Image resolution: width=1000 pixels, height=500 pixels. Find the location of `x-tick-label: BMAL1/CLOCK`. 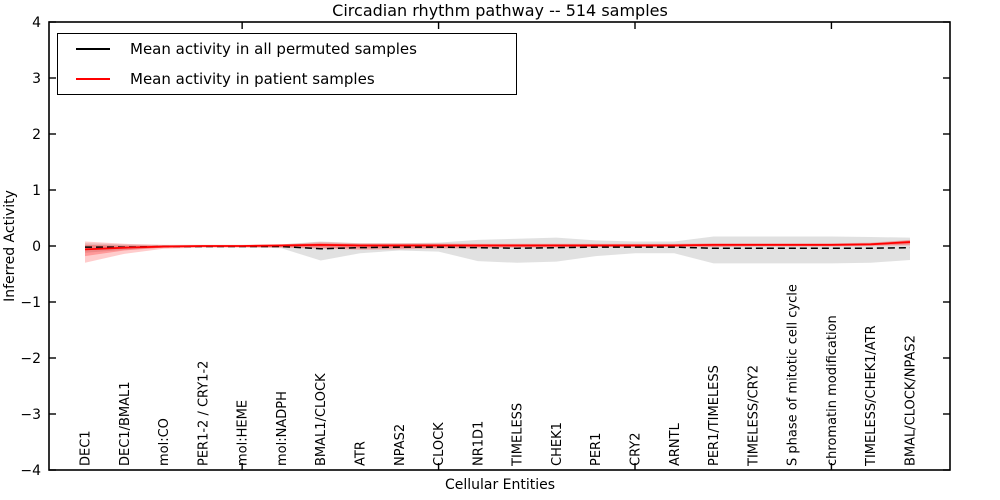

x-tick-label: BMAL1/CLOCK is located at coordinates (321, 419).